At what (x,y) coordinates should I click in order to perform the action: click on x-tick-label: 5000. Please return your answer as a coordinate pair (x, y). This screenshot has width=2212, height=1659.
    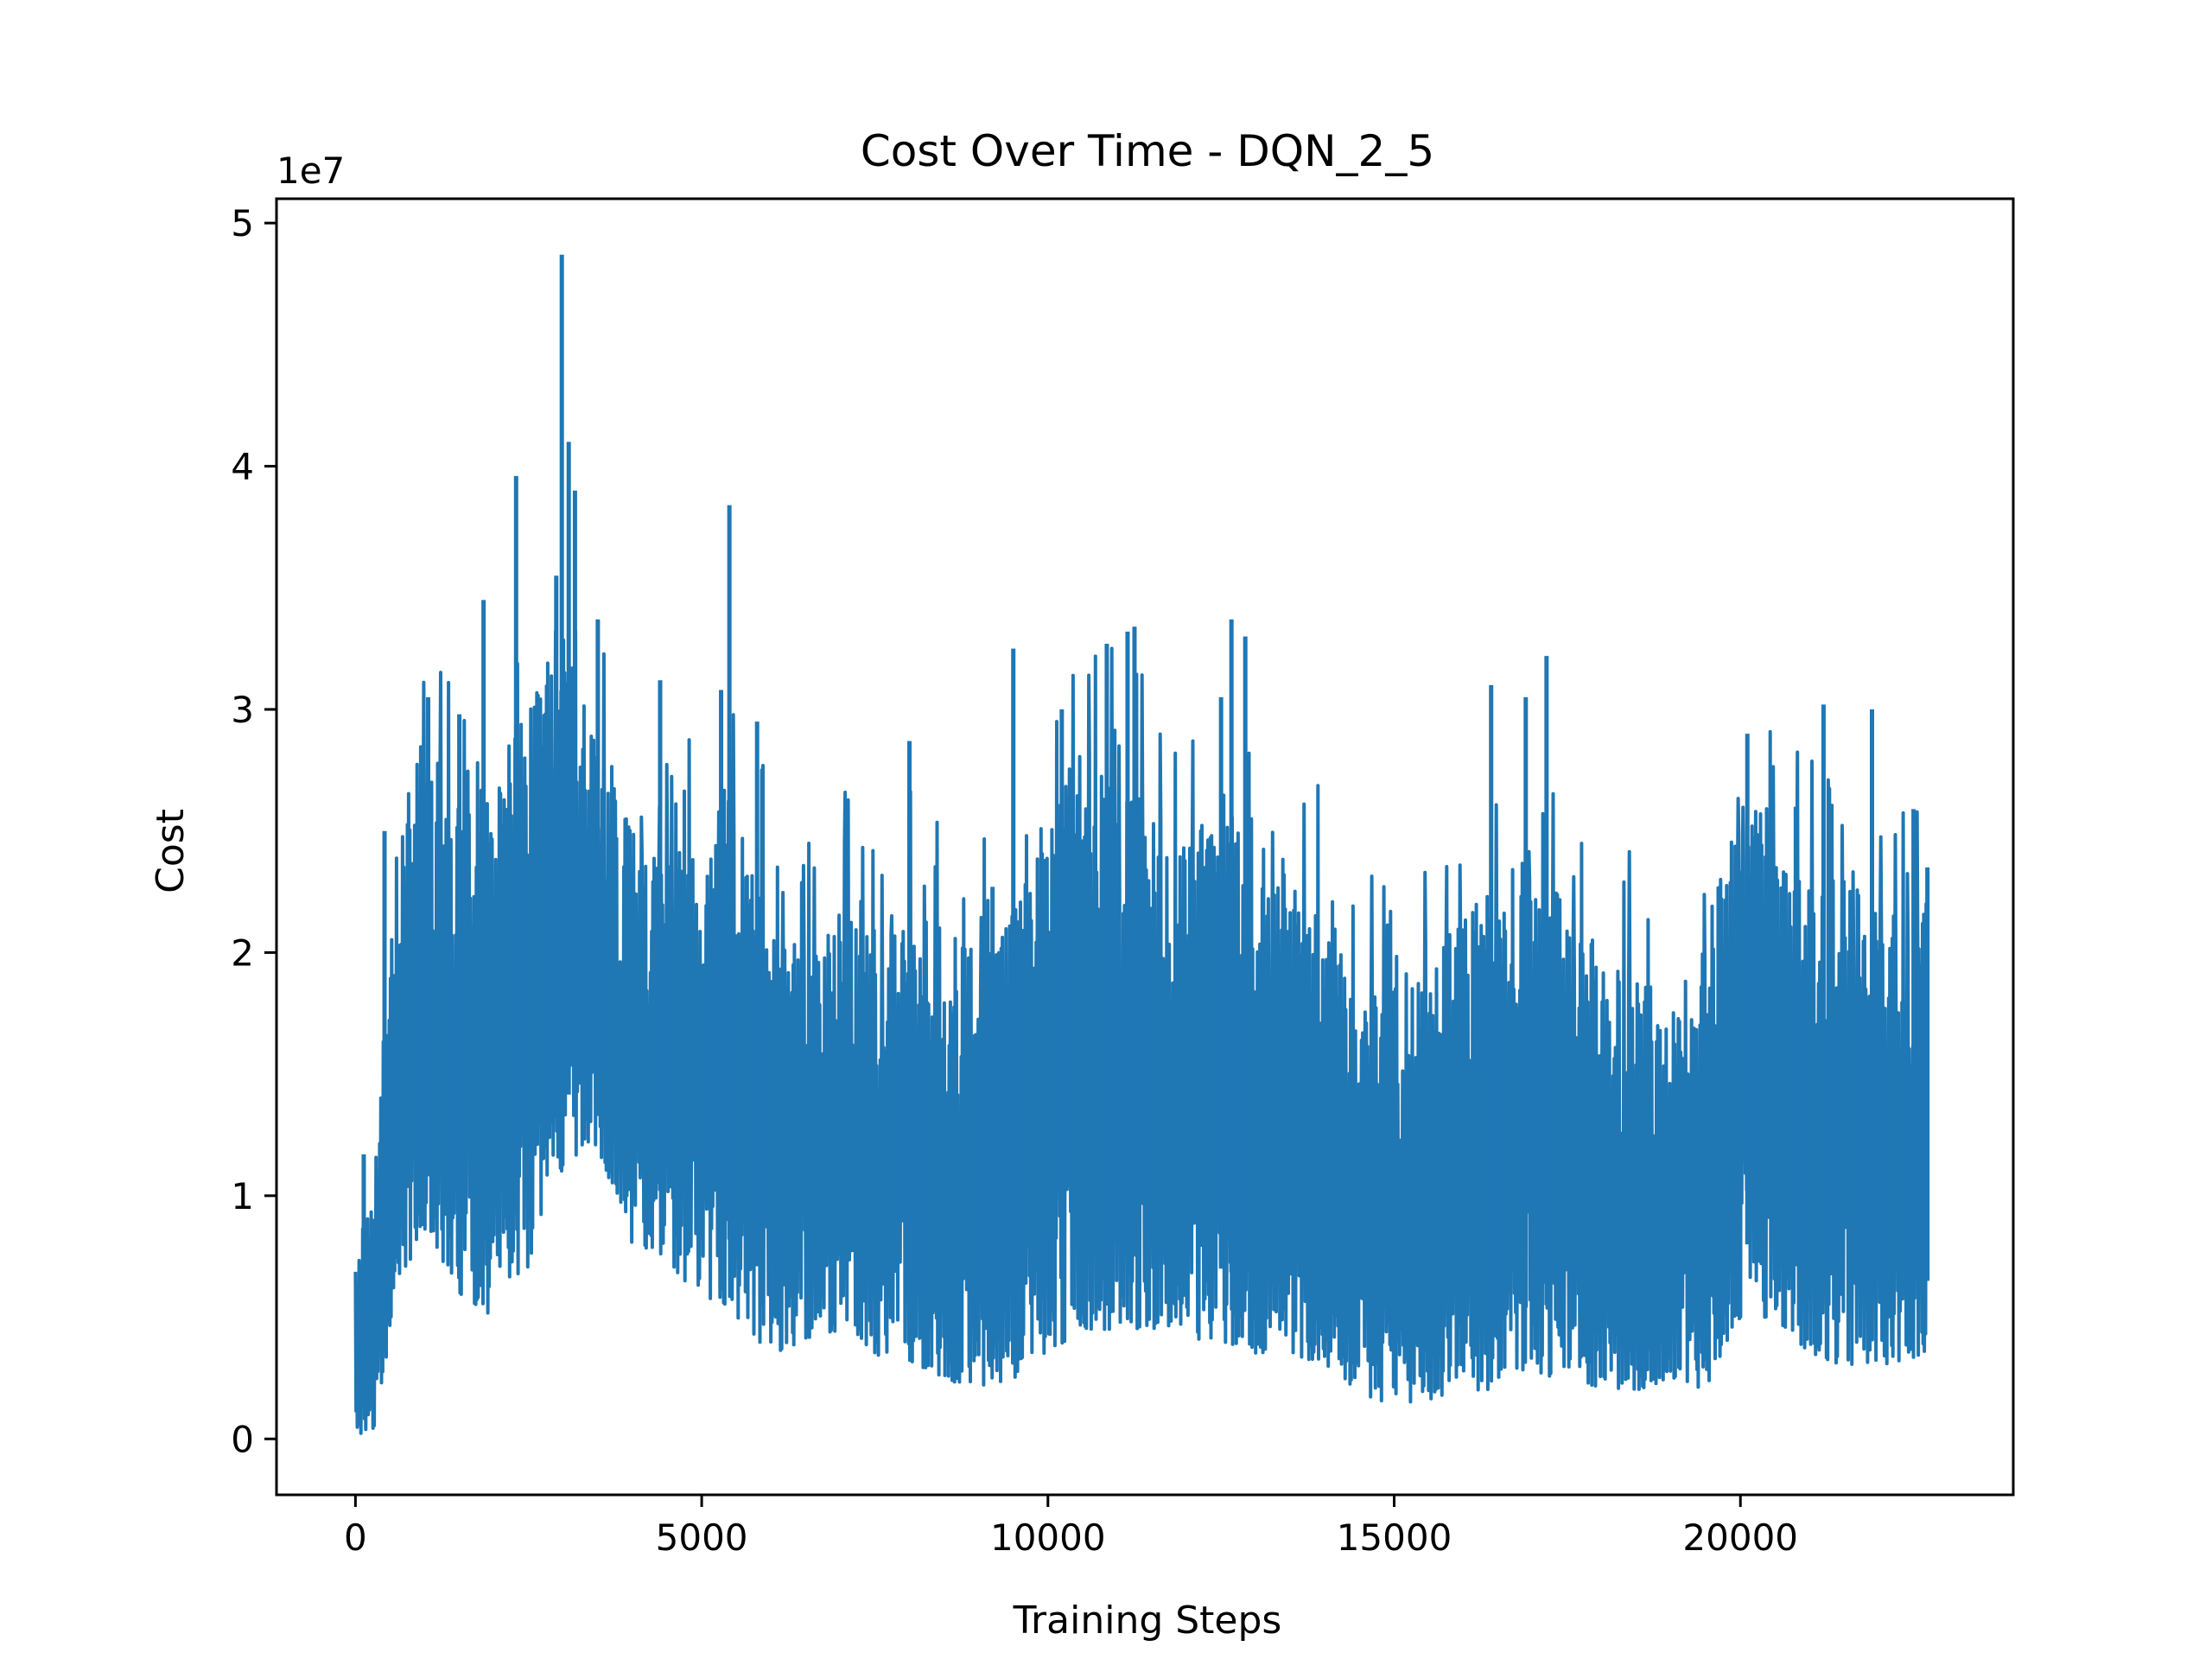
    Looking at the image, I should click on (702, 1537).